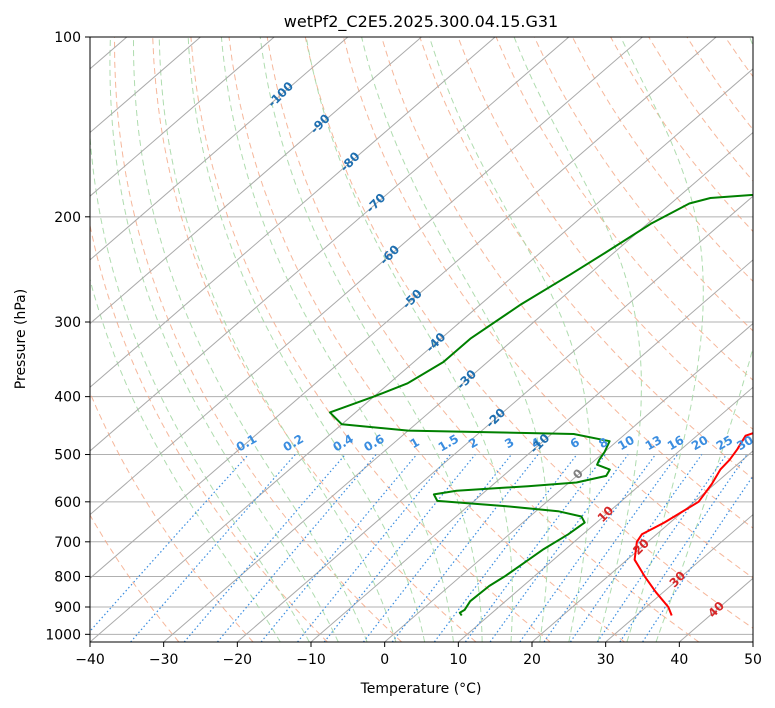 The width and height of the screenshot is (775, 708). I want to click on x-tick-label: −30, so click(164, 660).